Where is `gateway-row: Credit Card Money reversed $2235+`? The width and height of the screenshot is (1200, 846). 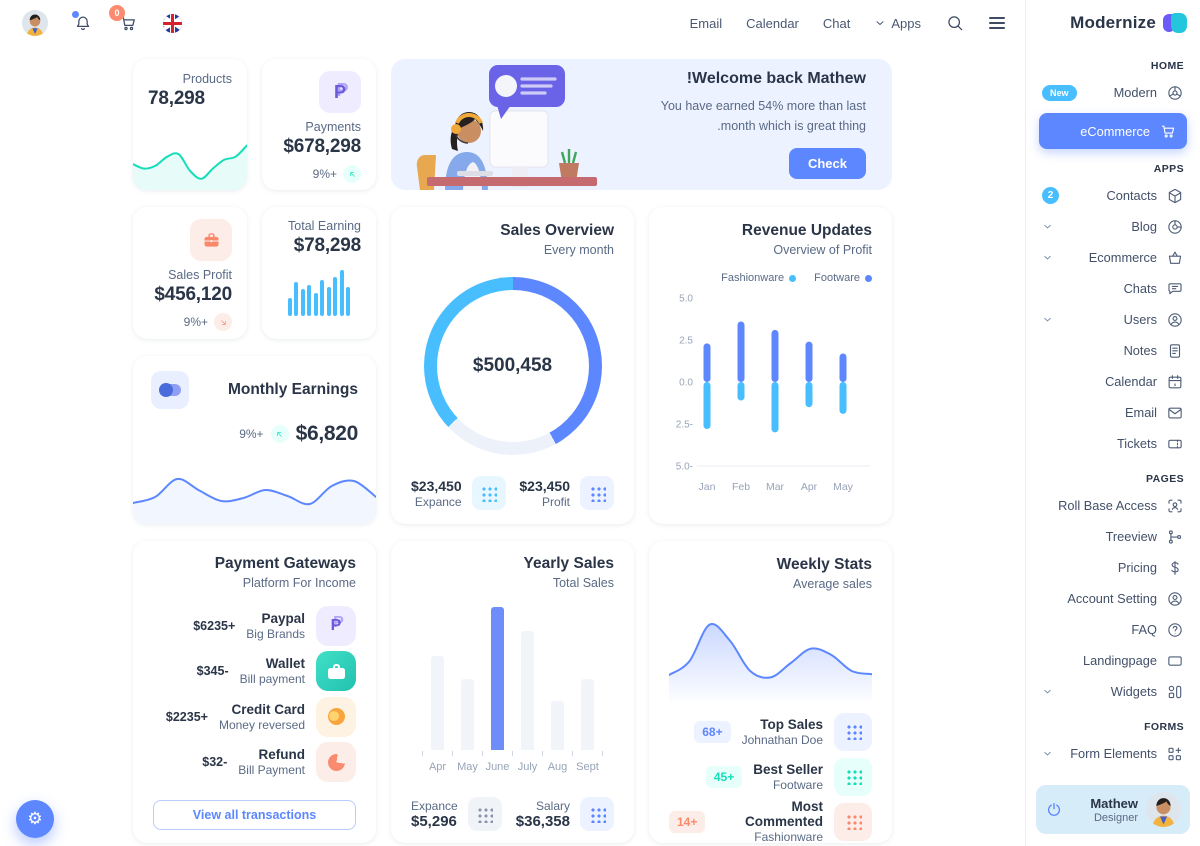 gateway-row: Credit Card Money reversed $2235+ is located at coordinates (254, 717).